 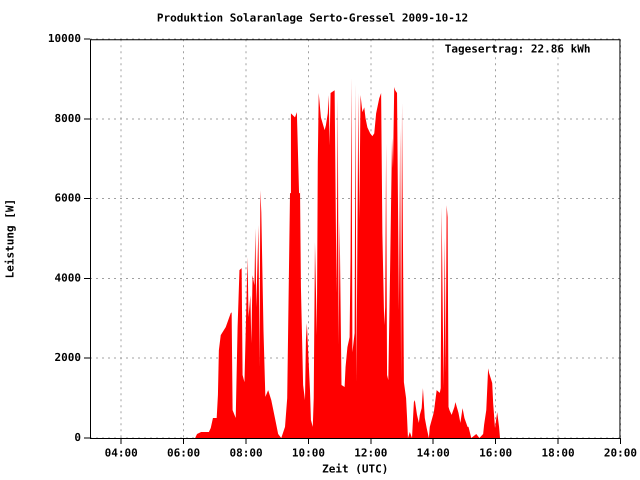 I want to click on y-tick-label: 4000, so click(x=67, y=277).